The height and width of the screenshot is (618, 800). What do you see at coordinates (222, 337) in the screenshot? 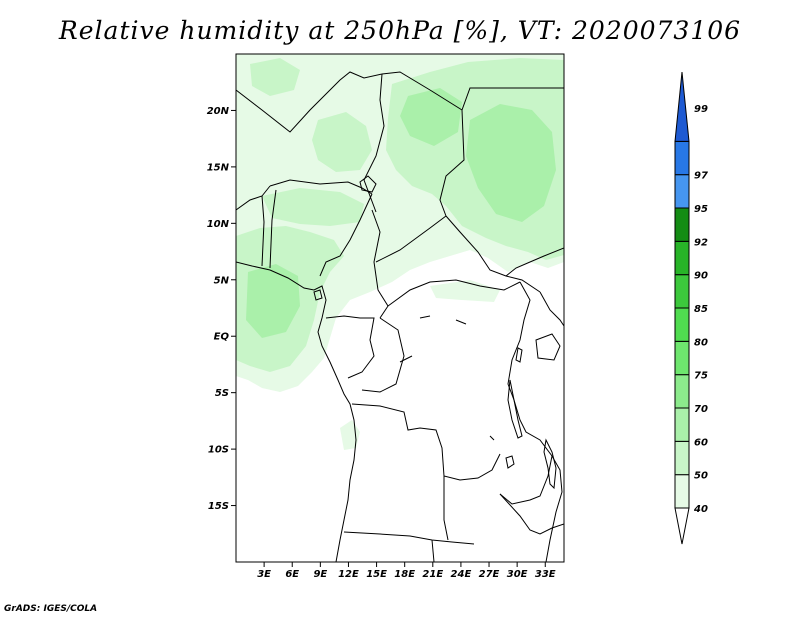
I see `lat-tick-label: EQ` at bounding box center [222, 337].